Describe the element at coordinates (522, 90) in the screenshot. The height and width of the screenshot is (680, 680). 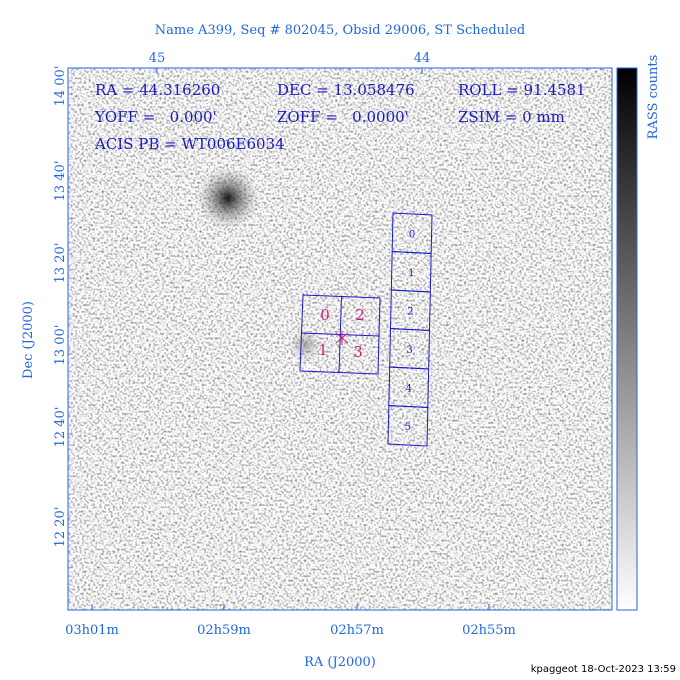
I see `info-text: ROLL = 91.4581` at that location.